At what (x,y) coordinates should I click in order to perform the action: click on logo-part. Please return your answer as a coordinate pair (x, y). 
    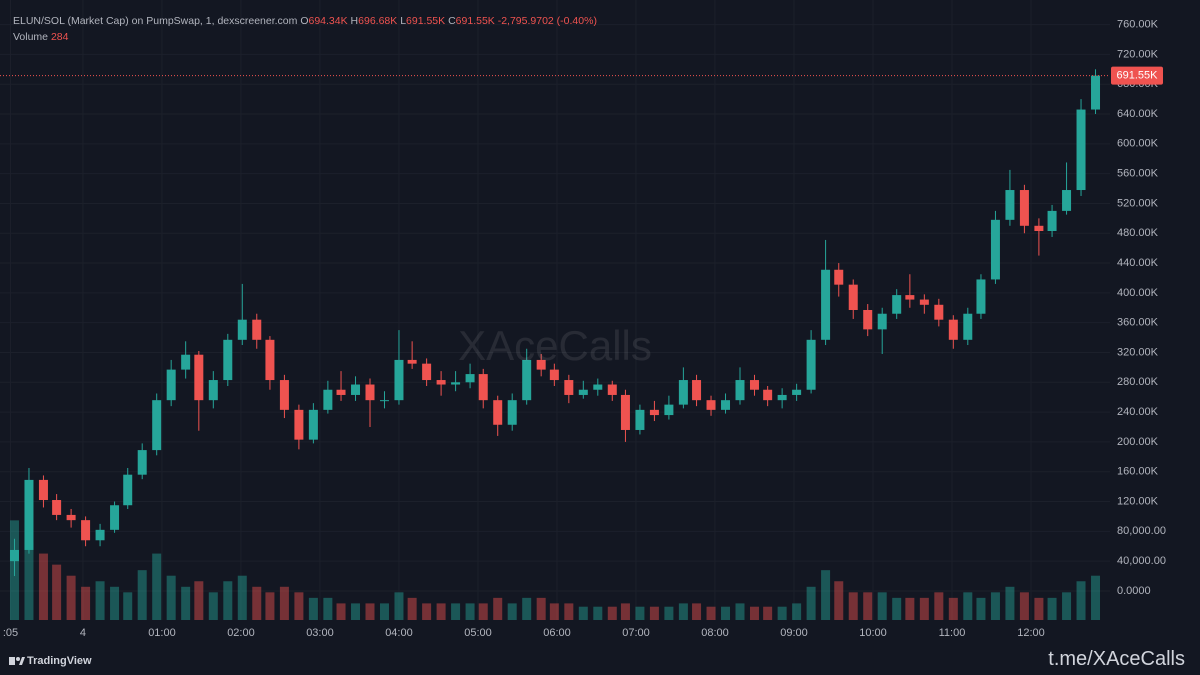
    Looking at the image, I should click on (18, 659).